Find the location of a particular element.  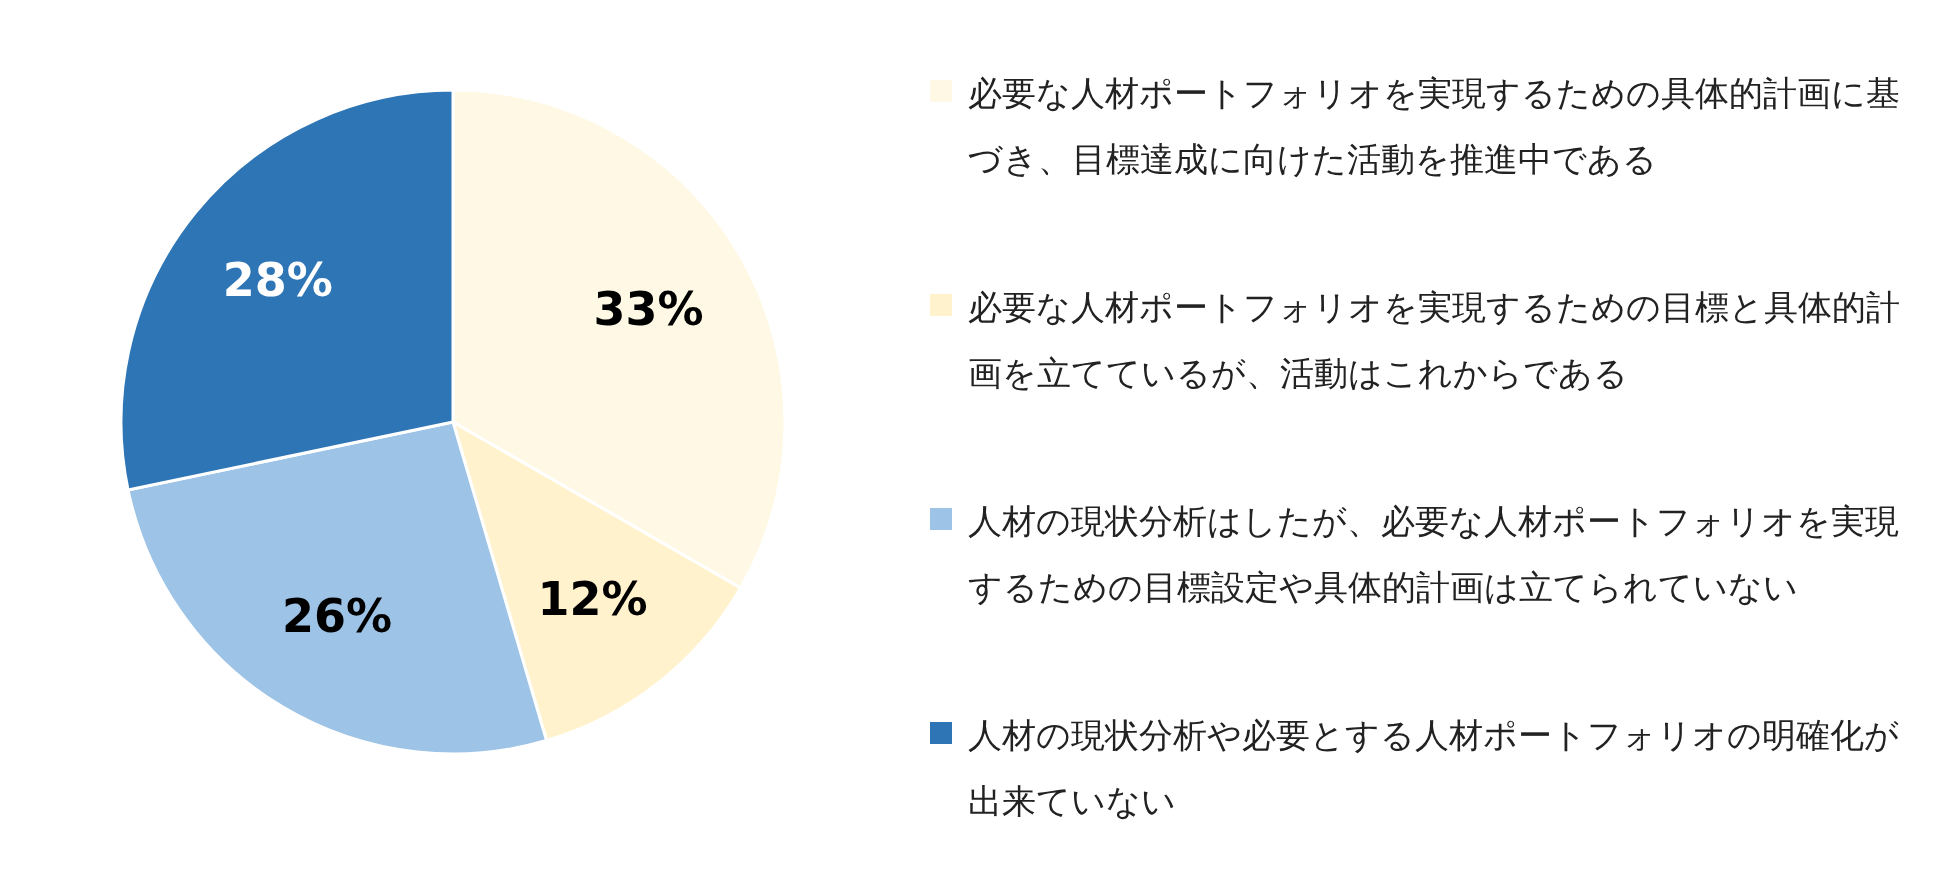

legend-label: 人材の現状分析や必要とする人材ポートフォリオの明確化が出来ていない is located at coordinates (1434, 768).